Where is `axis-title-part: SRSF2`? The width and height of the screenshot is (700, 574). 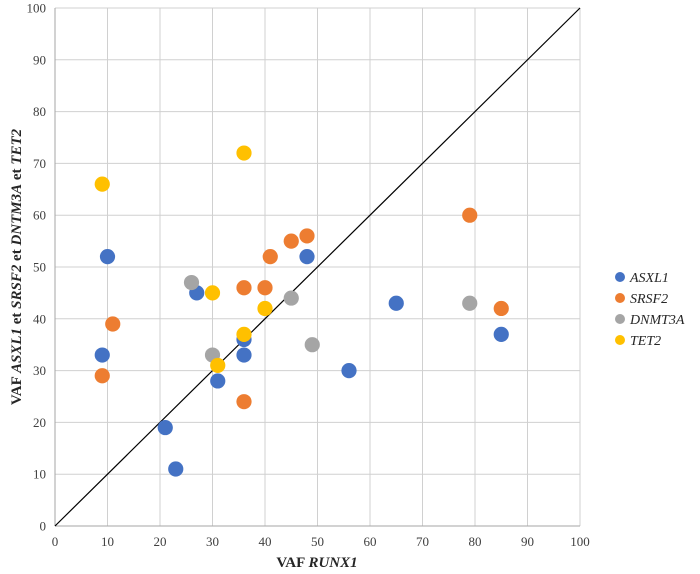 axis-title-part: SRSF2 is located at coordinates (17, 286).